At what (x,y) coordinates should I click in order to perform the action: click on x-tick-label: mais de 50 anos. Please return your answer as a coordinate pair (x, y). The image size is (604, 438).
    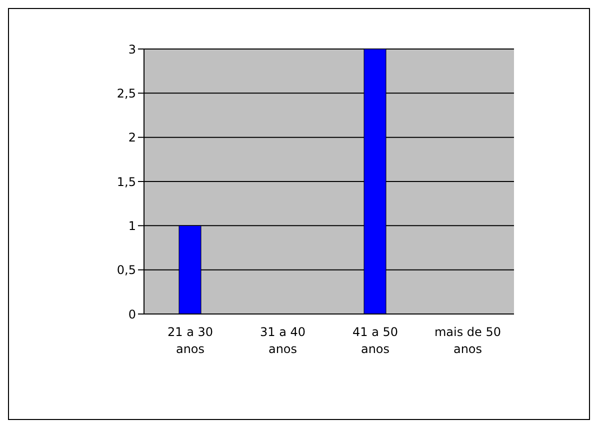
    Looking at the image, I should click on (468, 340).